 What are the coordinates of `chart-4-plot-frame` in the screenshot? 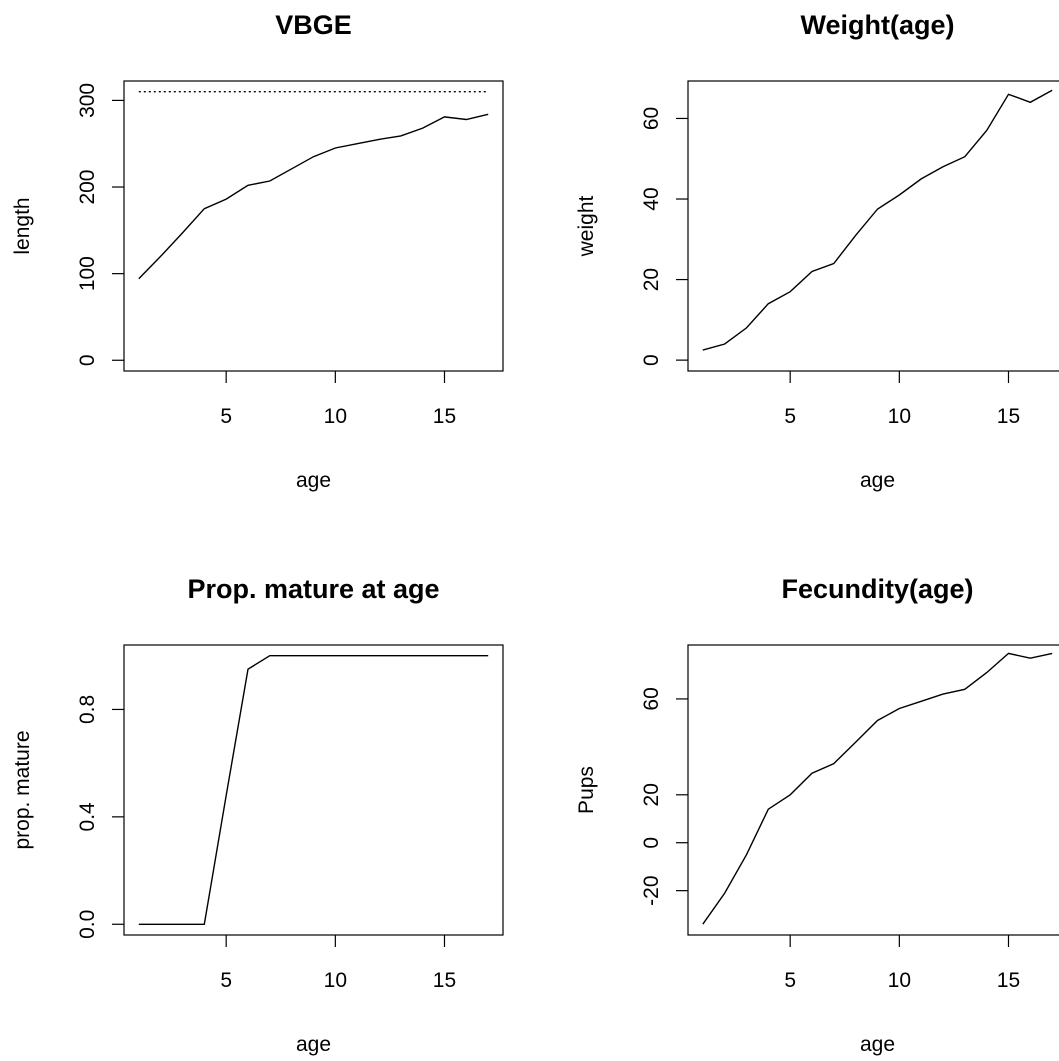 It's located at (873, 790).